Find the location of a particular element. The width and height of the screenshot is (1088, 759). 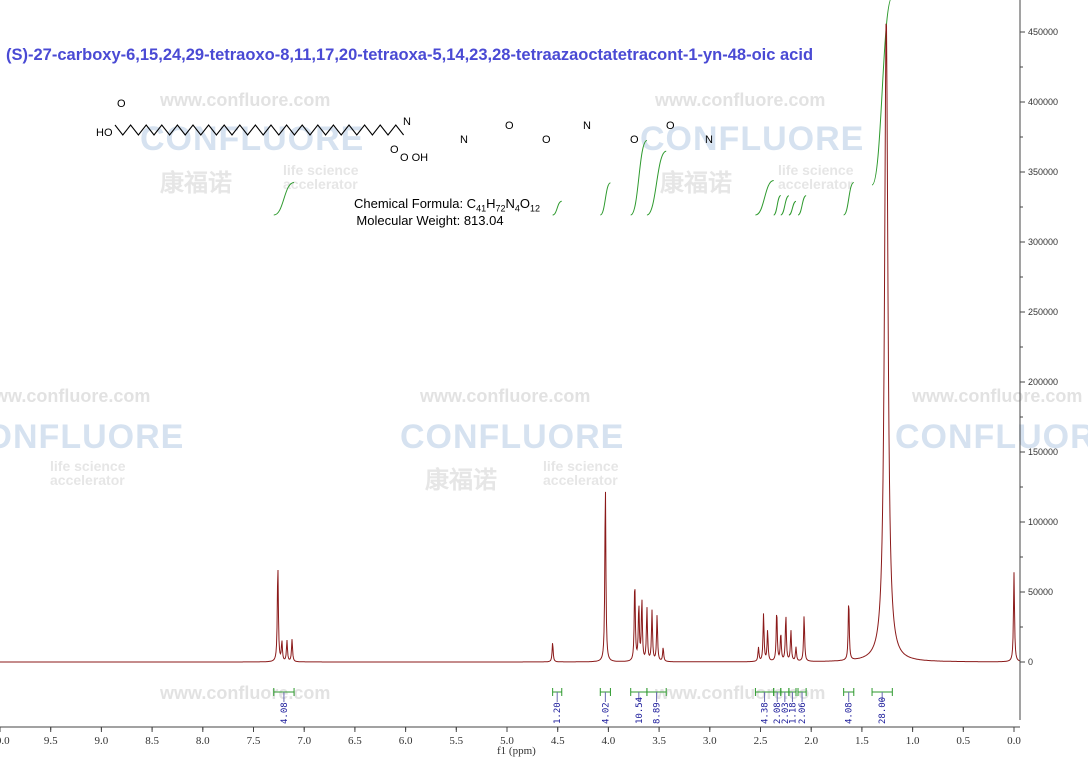

integral-value: 2.03 is located at coordinates (786, 713).